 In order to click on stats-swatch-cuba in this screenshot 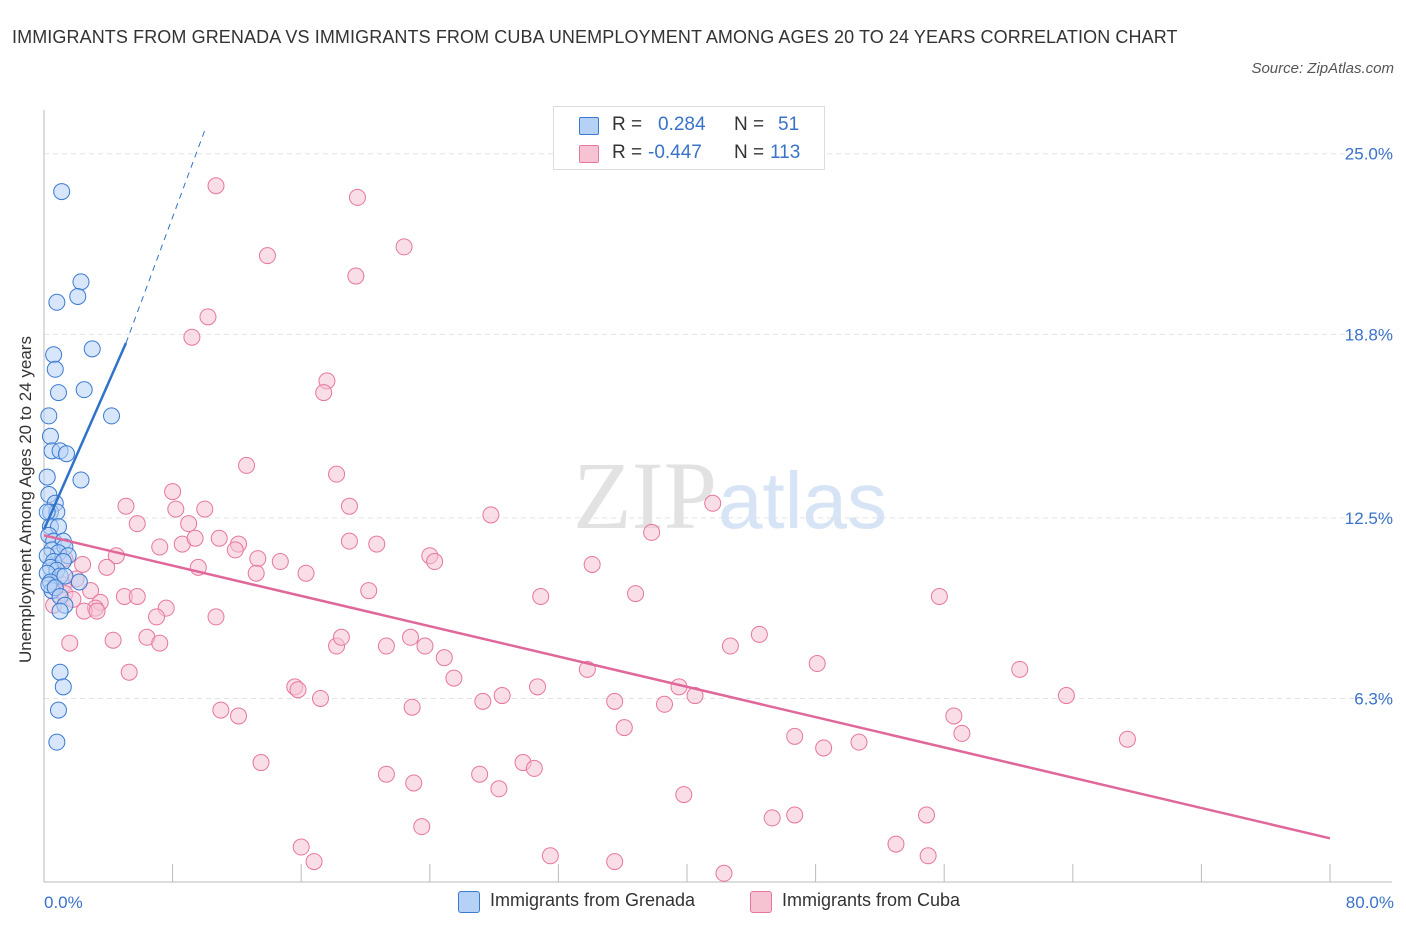, I will do `click(589, 154)`.